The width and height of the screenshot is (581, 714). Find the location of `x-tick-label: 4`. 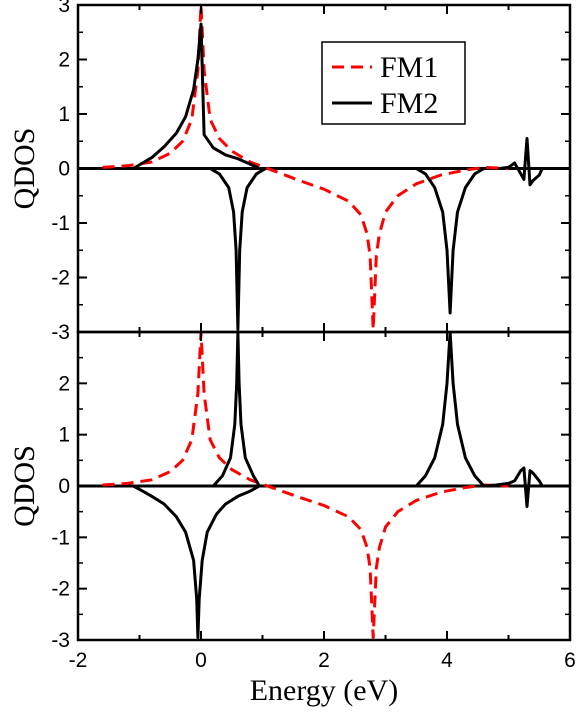

x-tick-label: 4 is located at coordinates (447, 660).